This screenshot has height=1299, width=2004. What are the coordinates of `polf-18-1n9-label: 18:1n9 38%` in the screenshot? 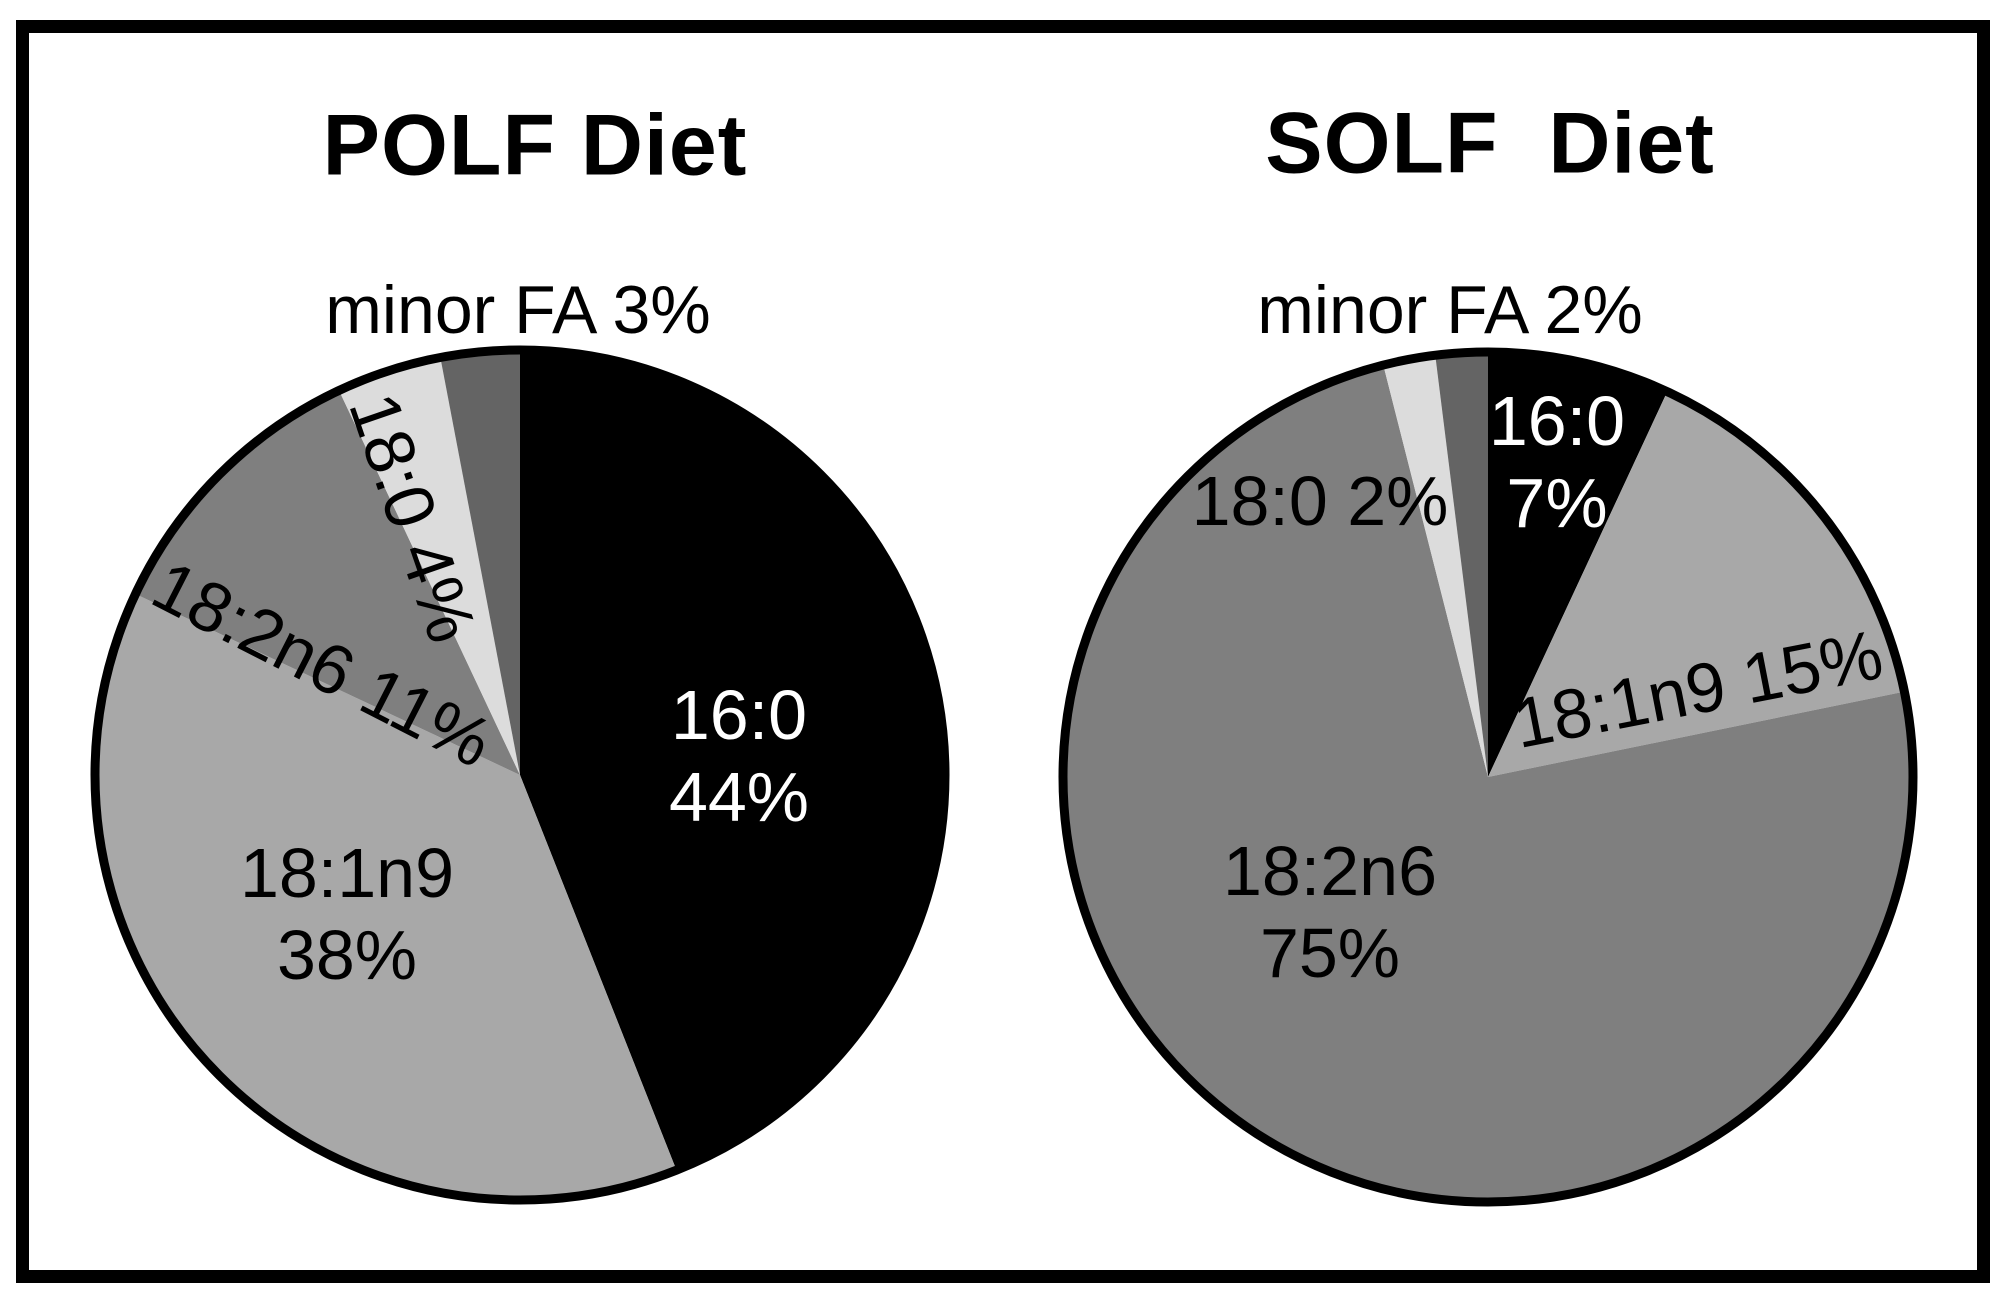 It's located at (347, 914).